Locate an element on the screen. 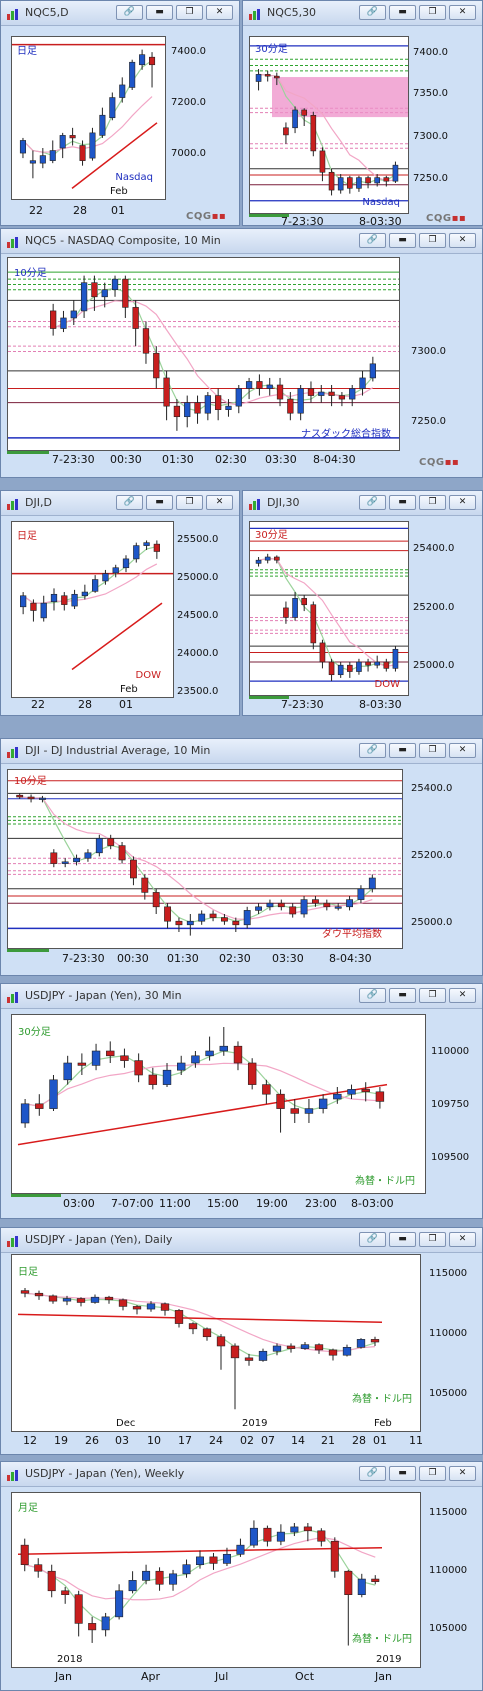  instrument-label: Nasdaq is located at coordinates (381, 202).